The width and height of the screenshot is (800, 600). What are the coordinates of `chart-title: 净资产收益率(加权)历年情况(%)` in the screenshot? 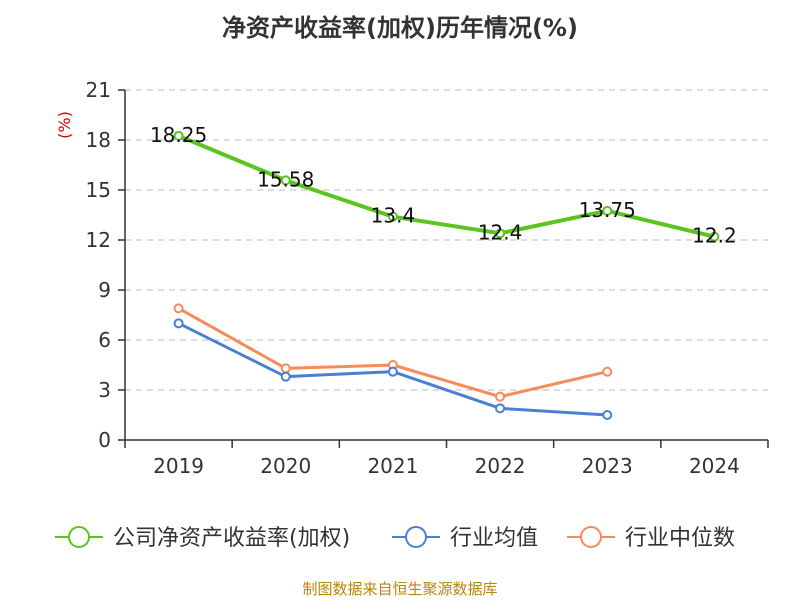 It's located at (400, 28).